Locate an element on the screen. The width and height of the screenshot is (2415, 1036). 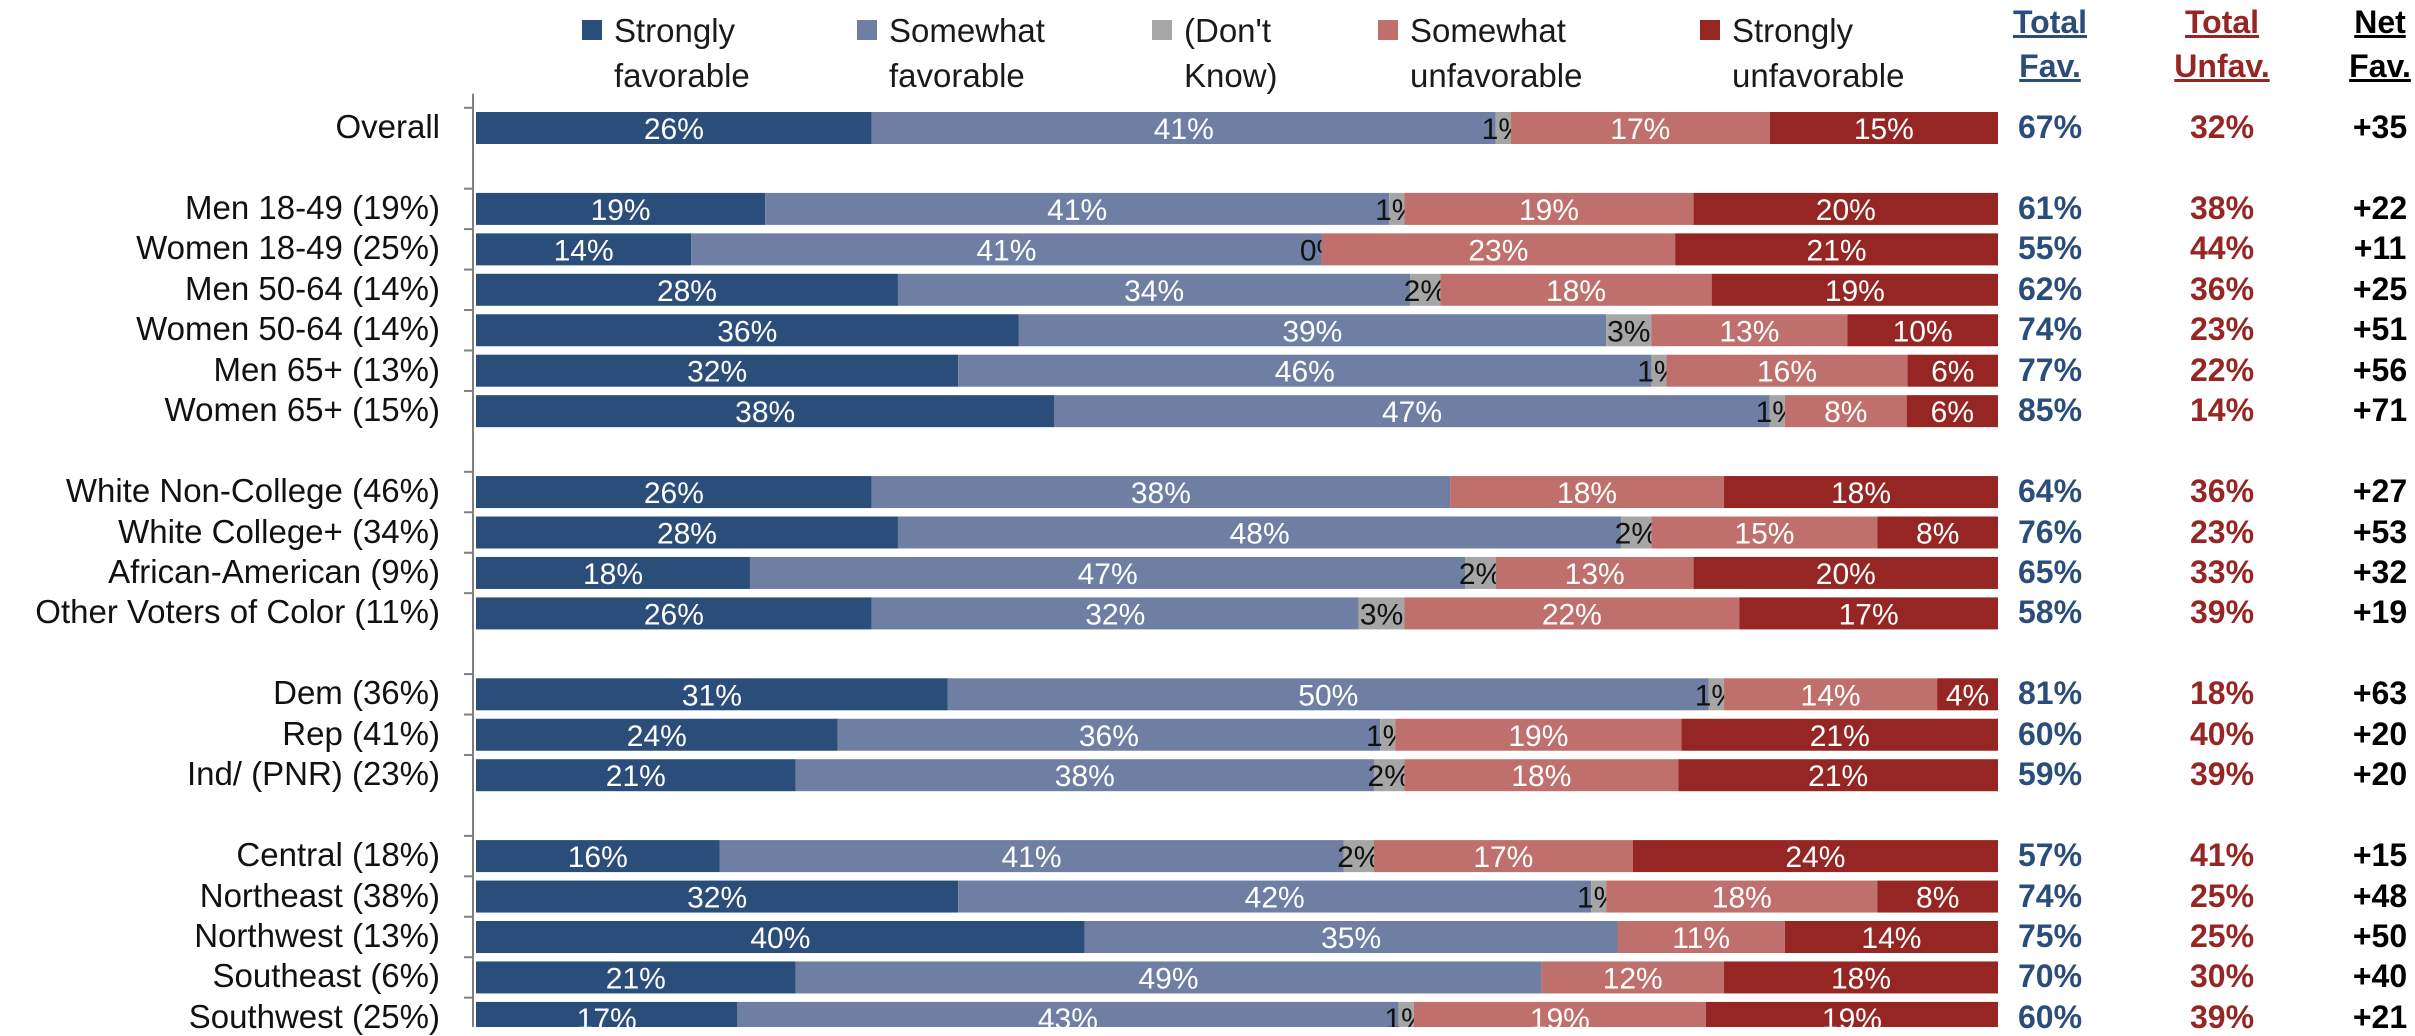
bar-data-label: 15% is located at coordinates (1884, 129).